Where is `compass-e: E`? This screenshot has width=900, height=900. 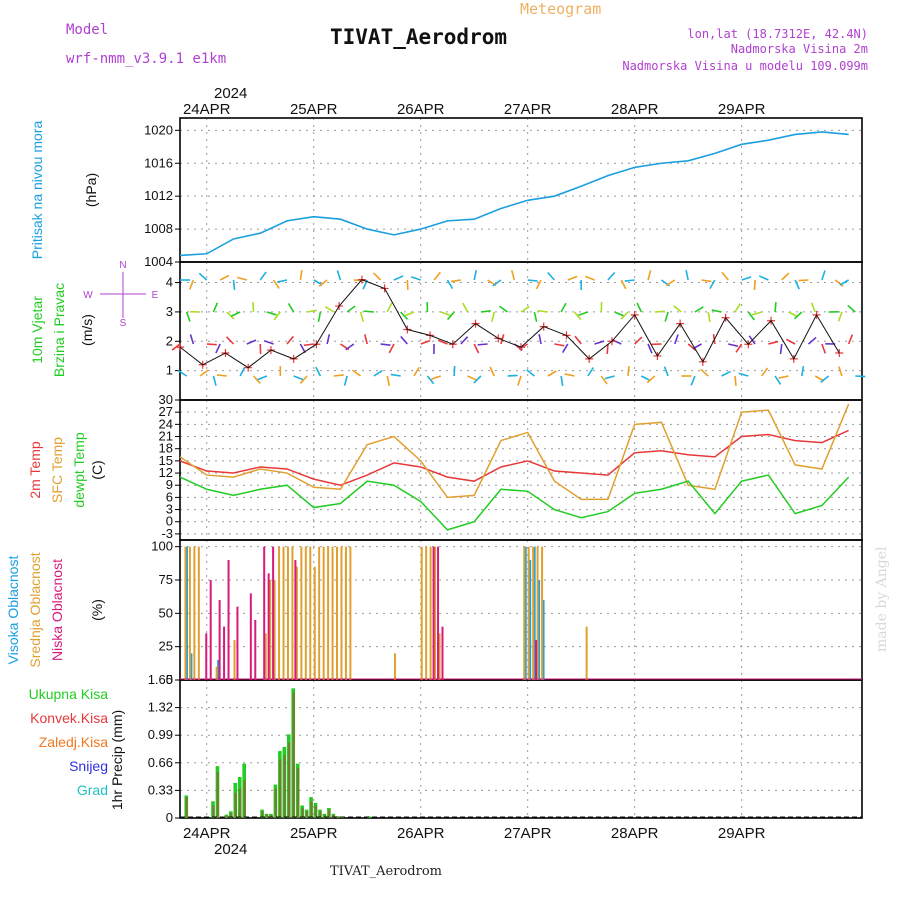 compass-e: E is located at coordinates (155, 295).